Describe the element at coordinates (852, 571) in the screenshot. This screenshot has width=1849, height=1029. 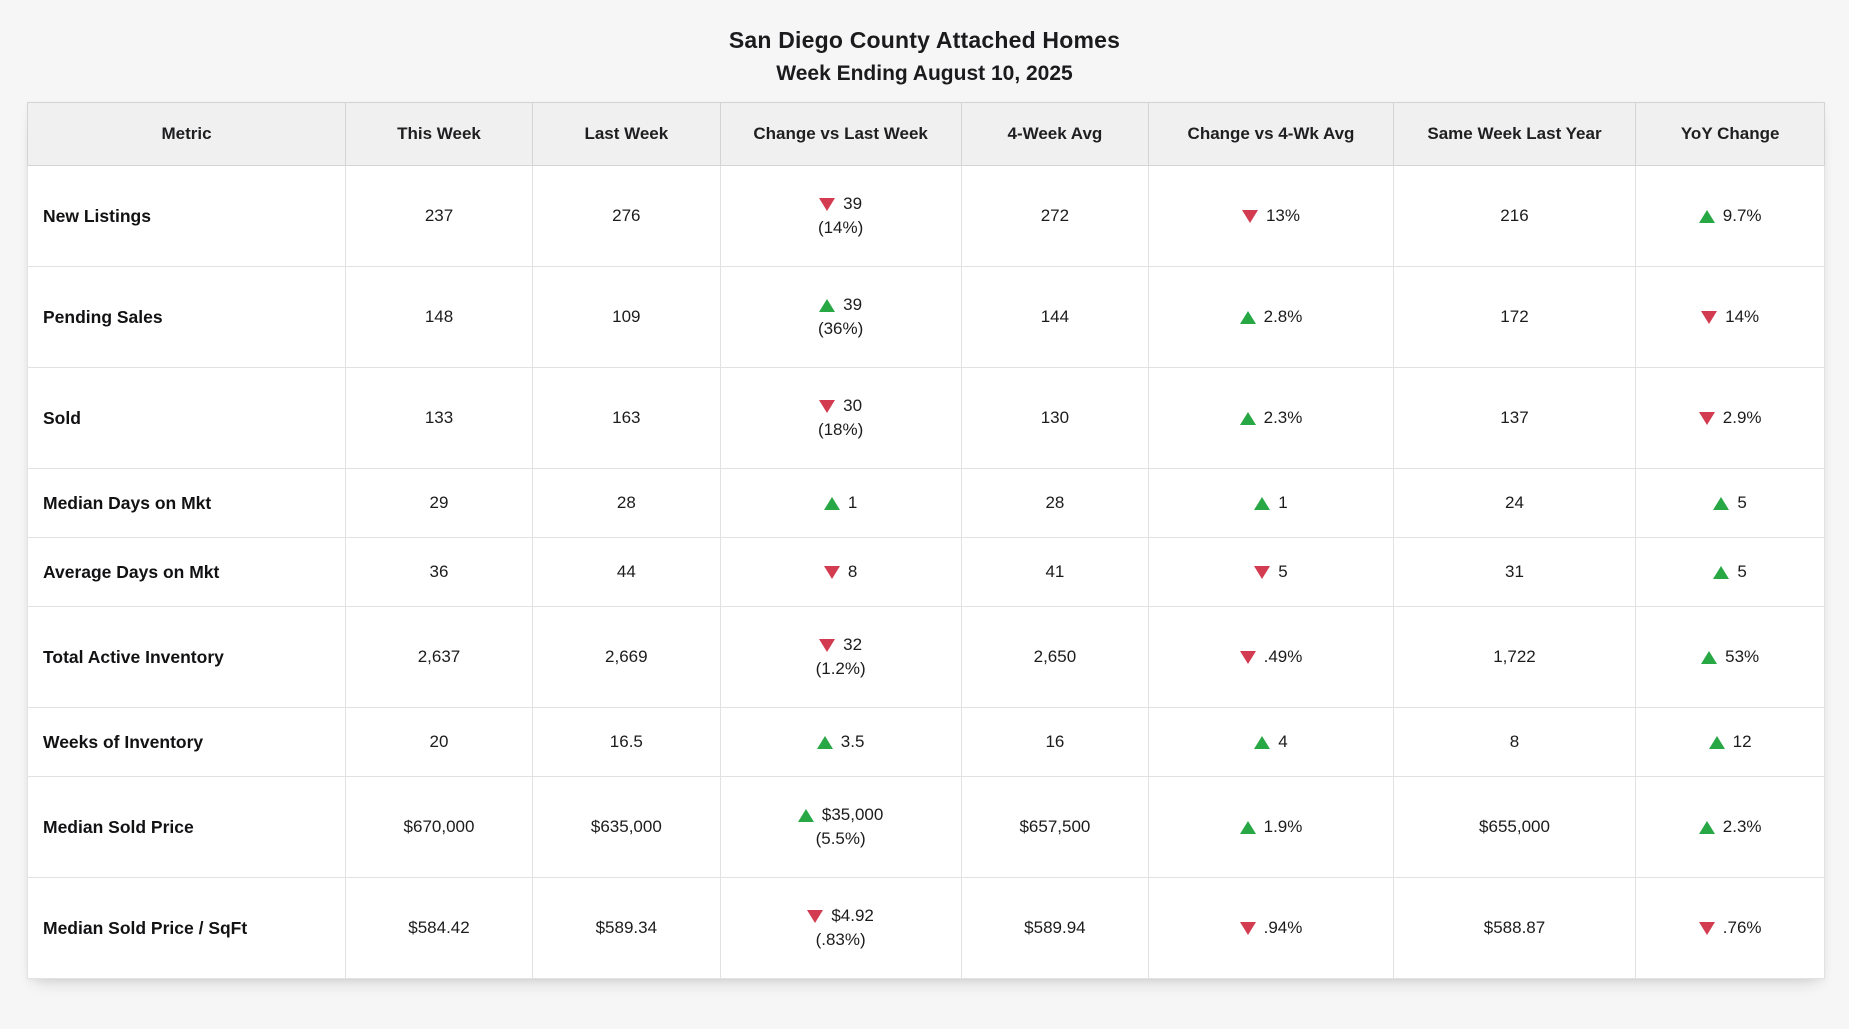
I see `change-amount: 8` at that location.